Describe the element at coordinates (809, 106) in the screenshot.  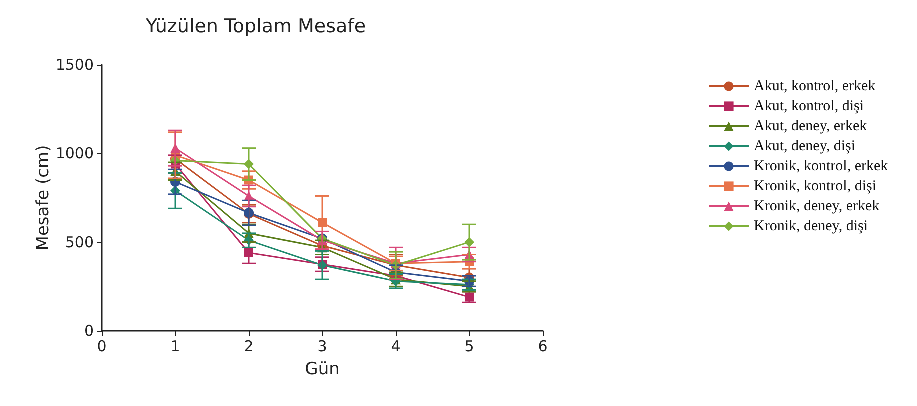
I see `legend-label: Akut, kontrol, dişi` at that location.